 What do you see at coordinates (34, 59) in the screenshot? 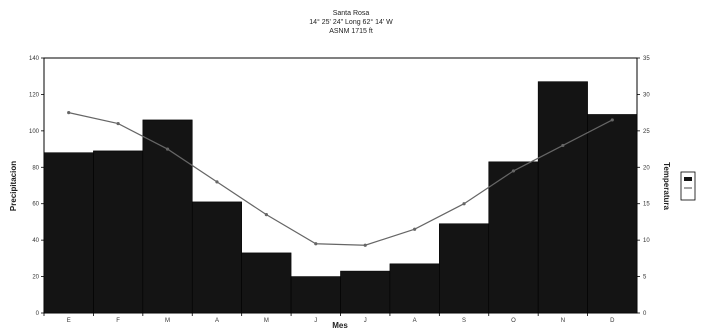
I see `left-tick-label-7: 140` at bounding box center [34, 59].